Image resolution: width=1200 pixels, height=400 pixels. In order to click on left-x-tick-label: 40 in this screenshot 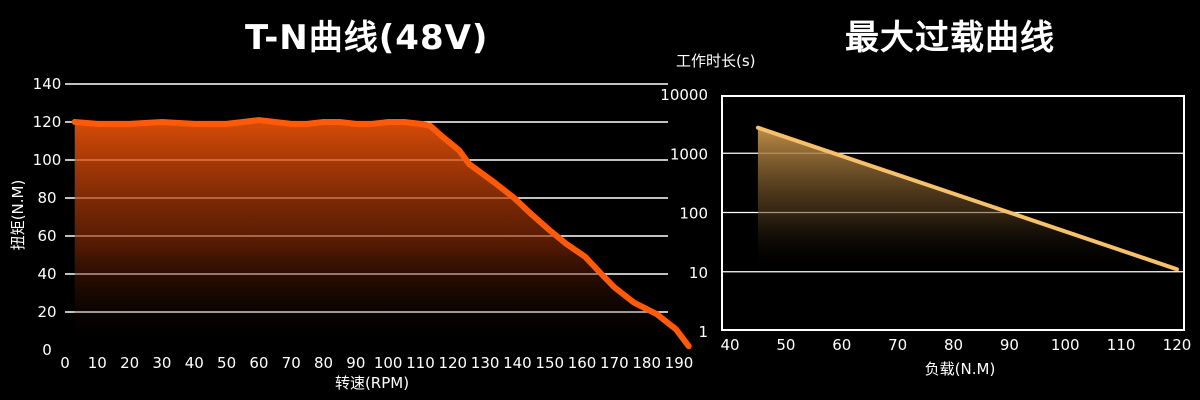, I will do `click(194, 363)`.